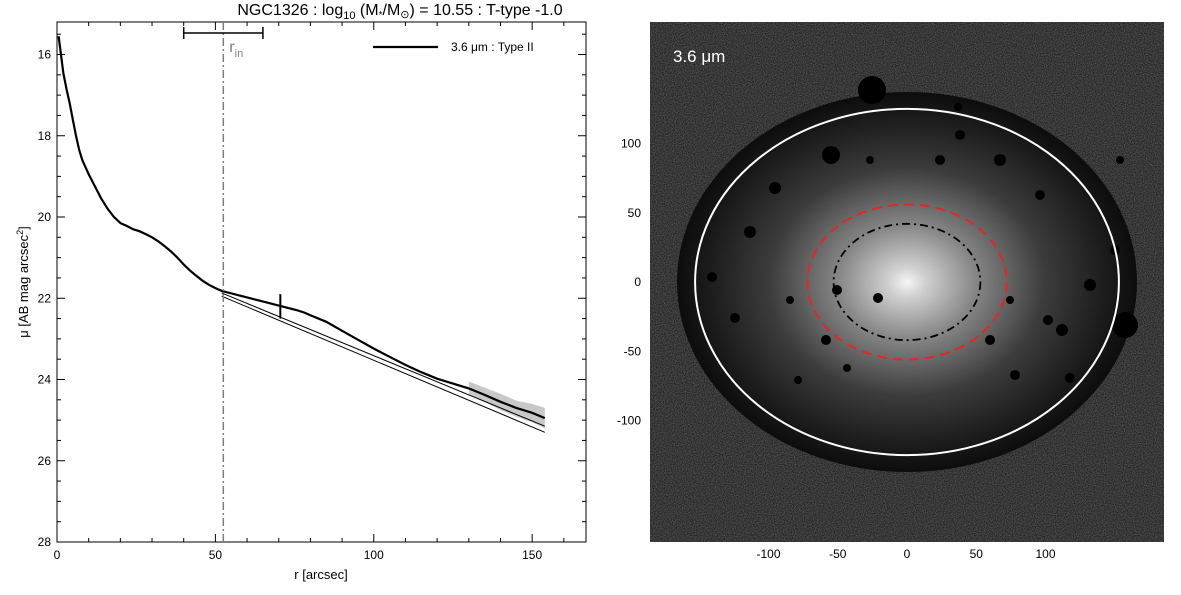 The image size is (1181, 595). I want to click on image-x-tick-label: 100, so click(1045, 554).